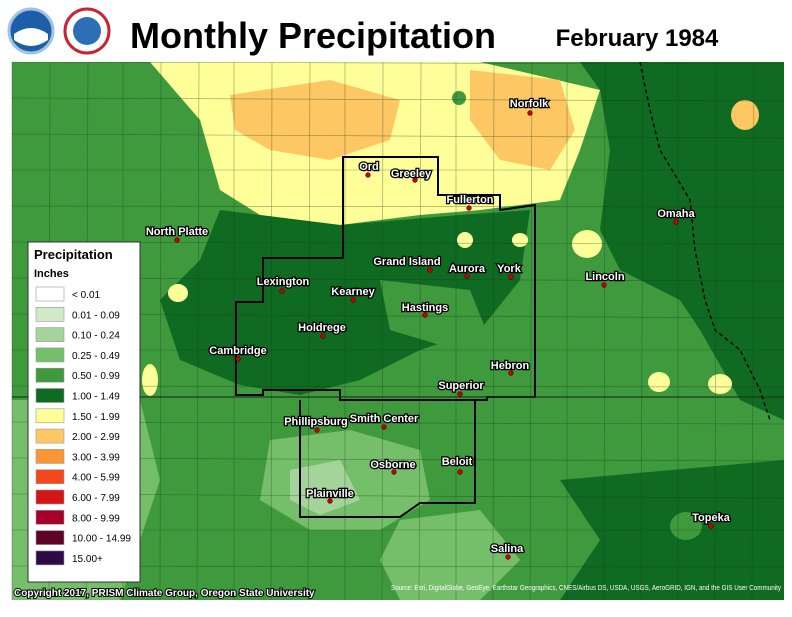 Image resolution: width=792 pixels, height=617 pixels. What do you see at coordinates (461, 386) in the screenshot?
I see `city-label: Superior` at bounding box center [461, 386].